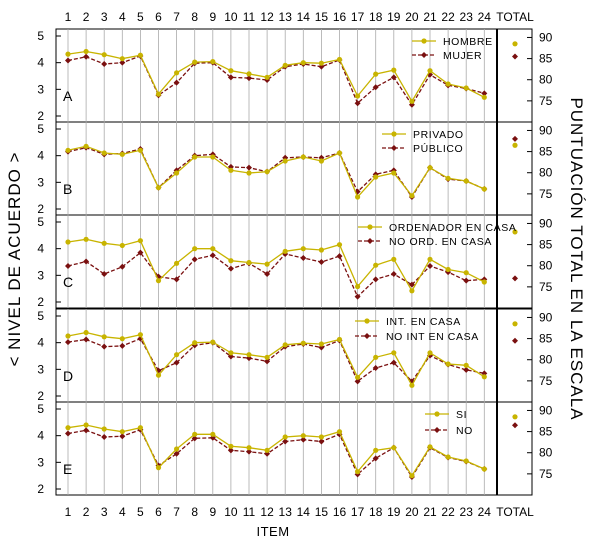  I want to click on legend-label: MUJER, so click(462, 56).